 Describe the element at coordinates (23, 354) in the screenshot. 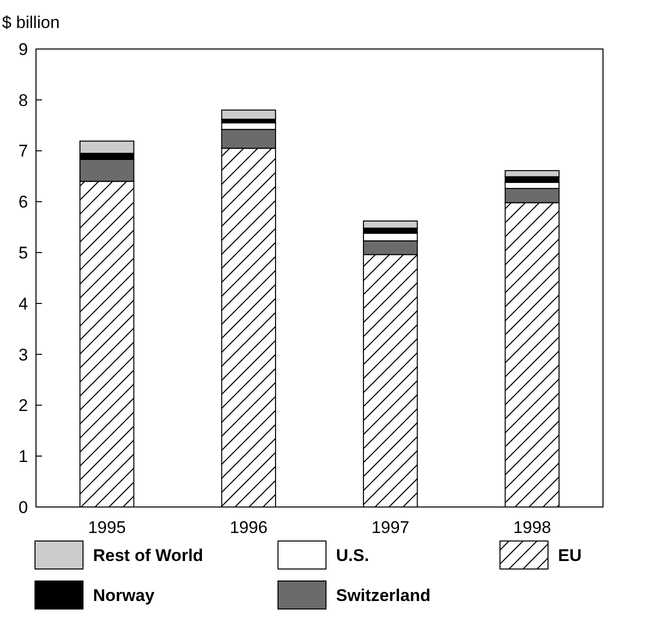

I see `y-tick-label: 3` at that location.